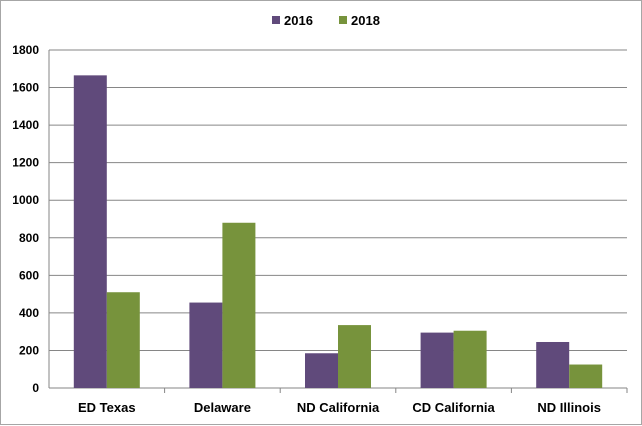 The width and height of the screenshot is (642, 426). Describe the element at coordinates (25, 88) in the screenshot. I see `y-tick-label: 1600` at that location.